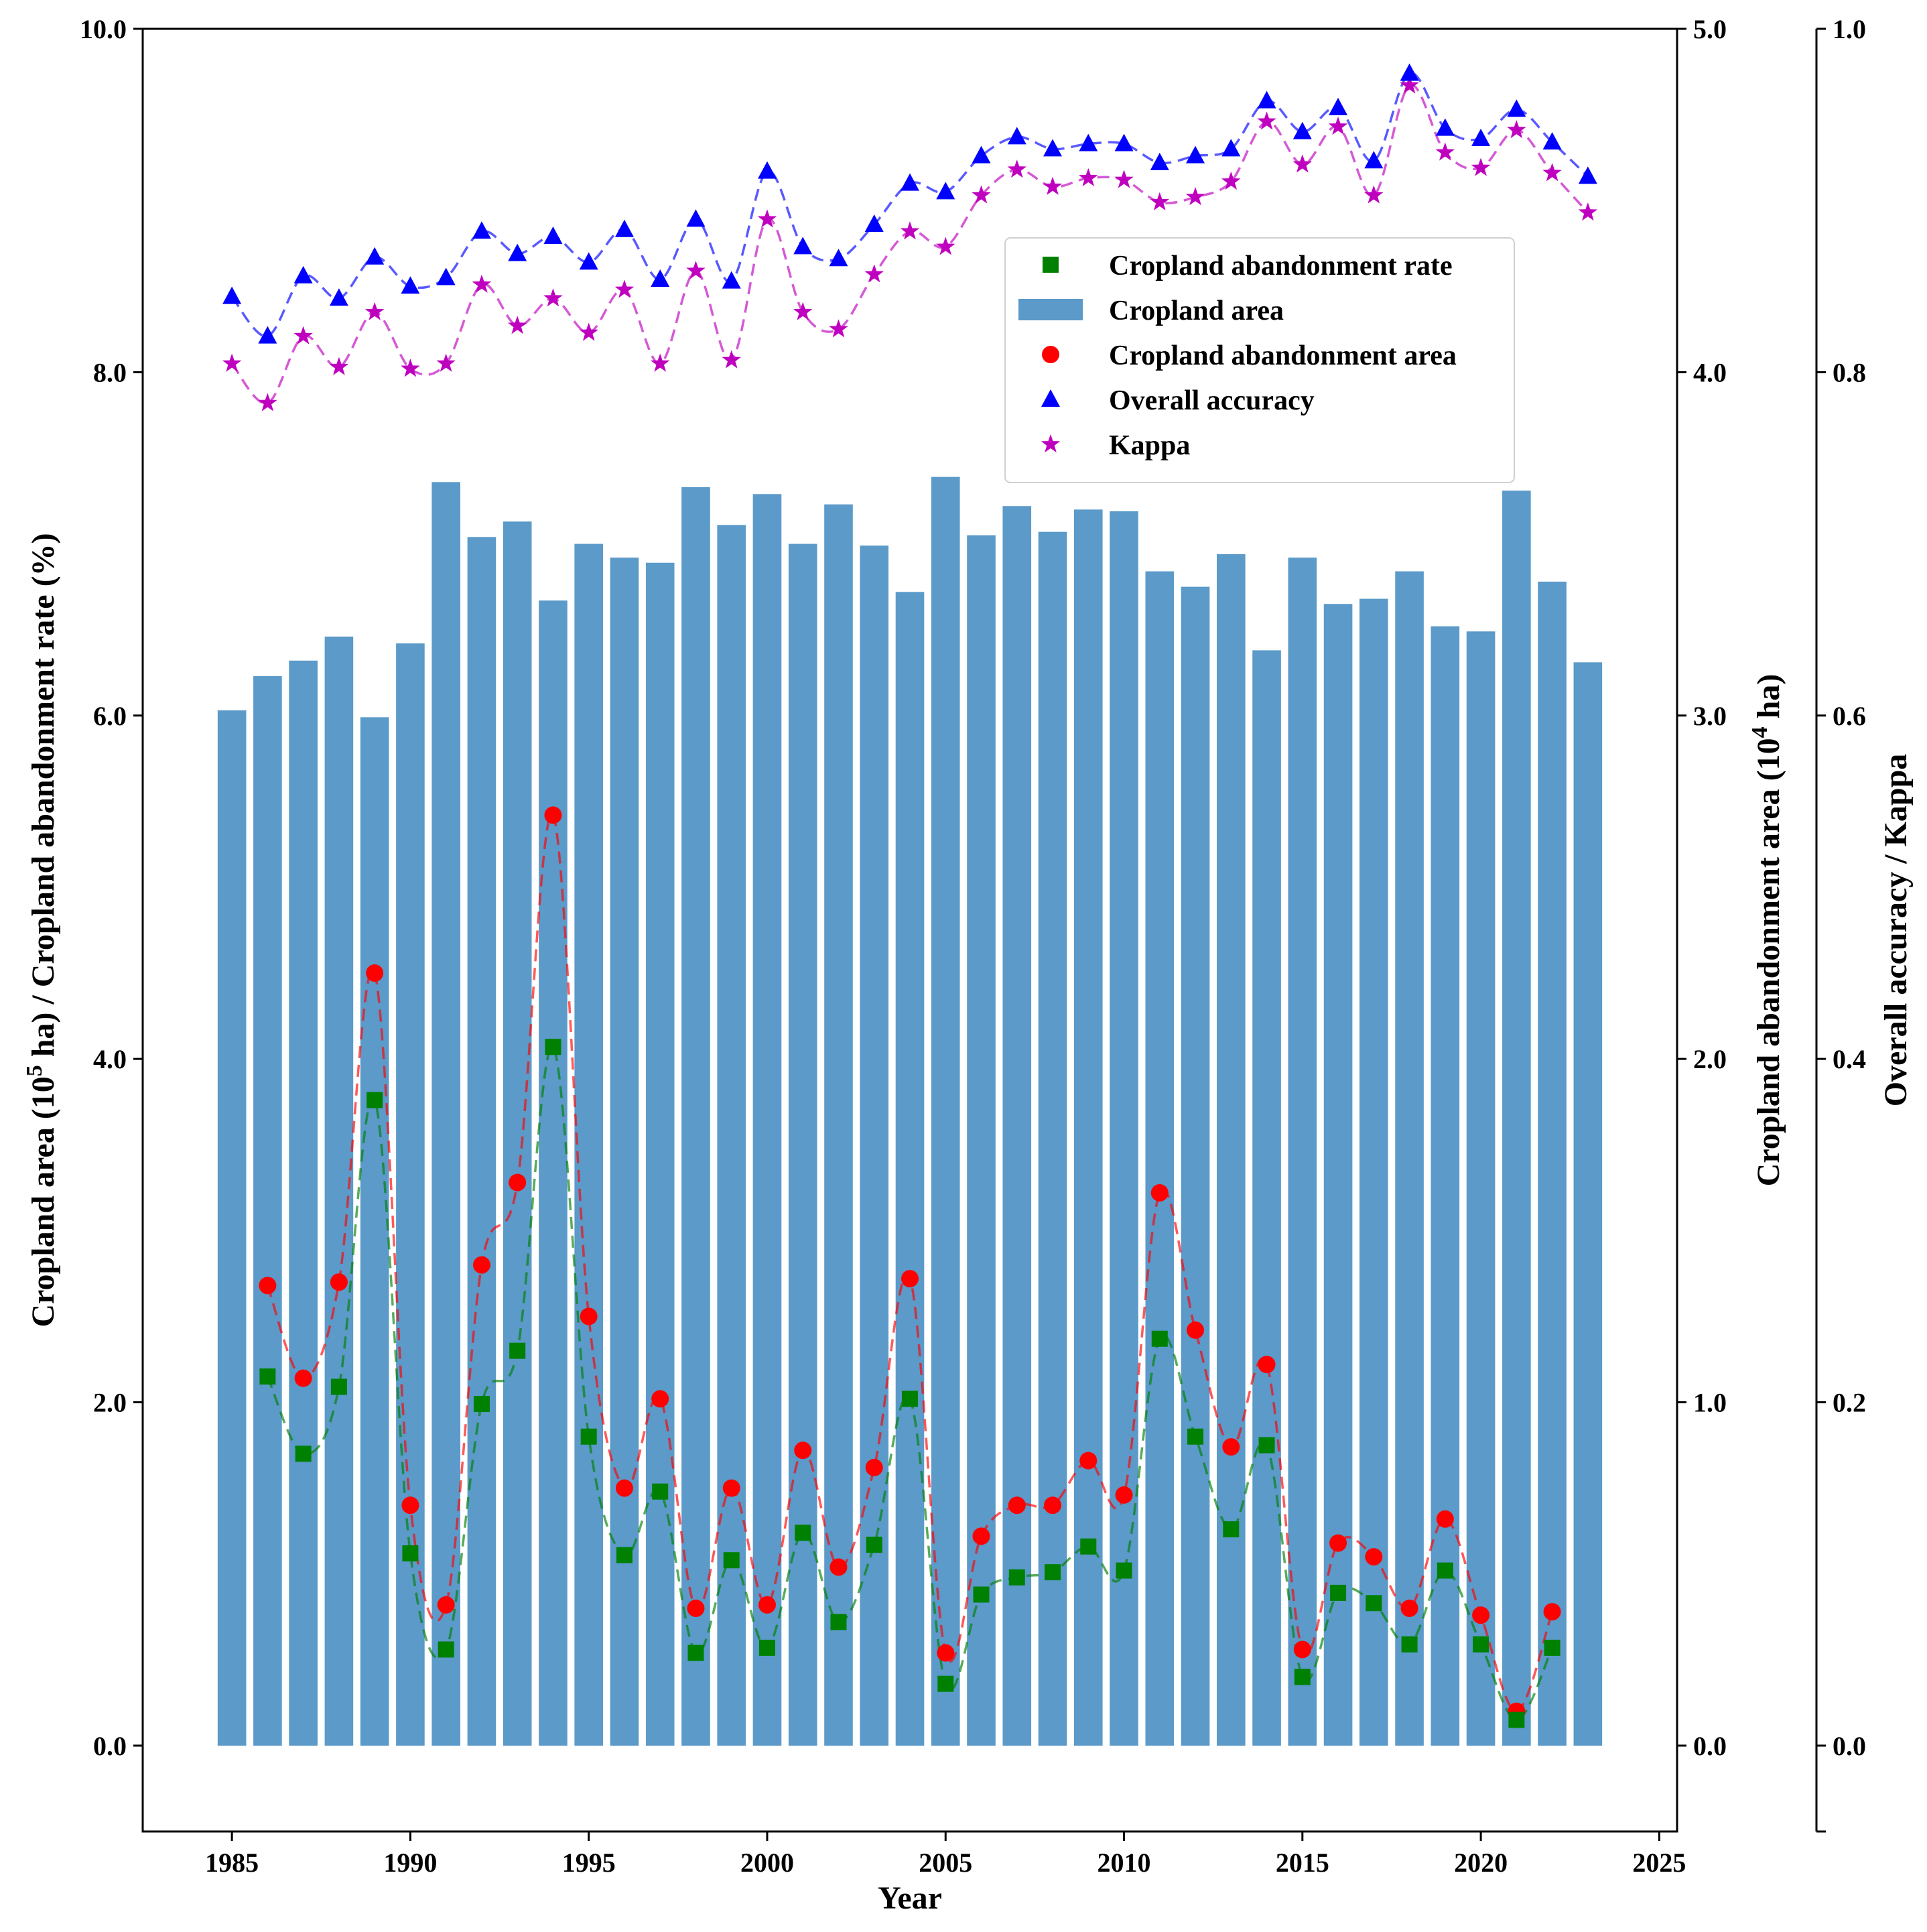 This screenshot has width=1927, height=1932. I want to click on cropland-area-bar-1994, so click(553, 1173).